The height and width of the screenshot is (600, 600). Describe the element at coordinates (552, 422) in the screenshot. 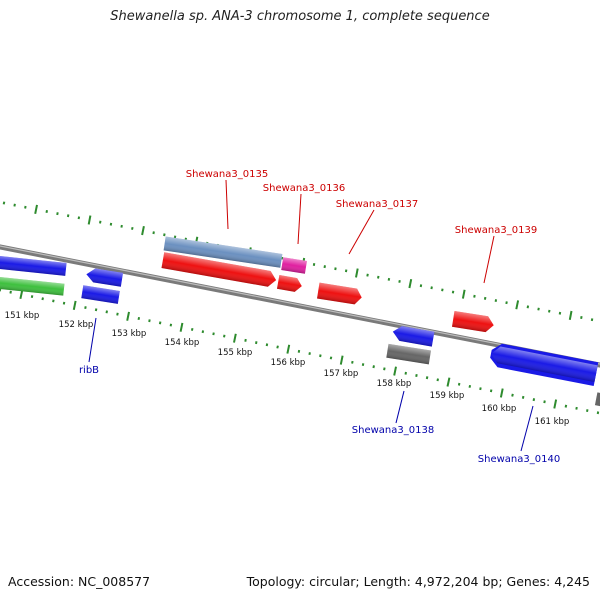

I see `scale-label-161: 161 kbp` at that location.